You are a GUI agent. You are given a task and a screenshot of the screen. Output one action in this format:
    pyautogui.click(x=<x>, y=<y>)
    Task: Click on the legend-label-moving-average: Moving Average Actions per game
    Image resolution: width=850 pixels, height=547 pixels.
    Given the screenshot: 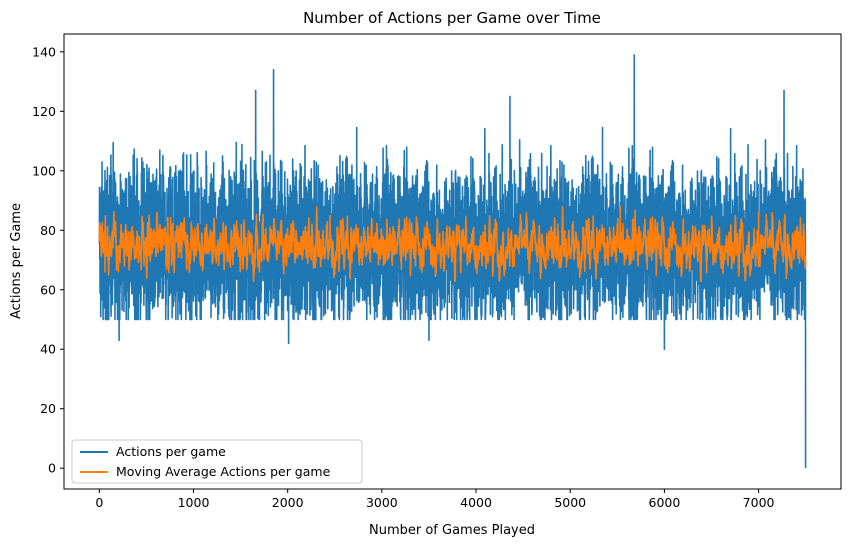 What is the action you would take?
    pyautogui.click(x=223, y=471)
    